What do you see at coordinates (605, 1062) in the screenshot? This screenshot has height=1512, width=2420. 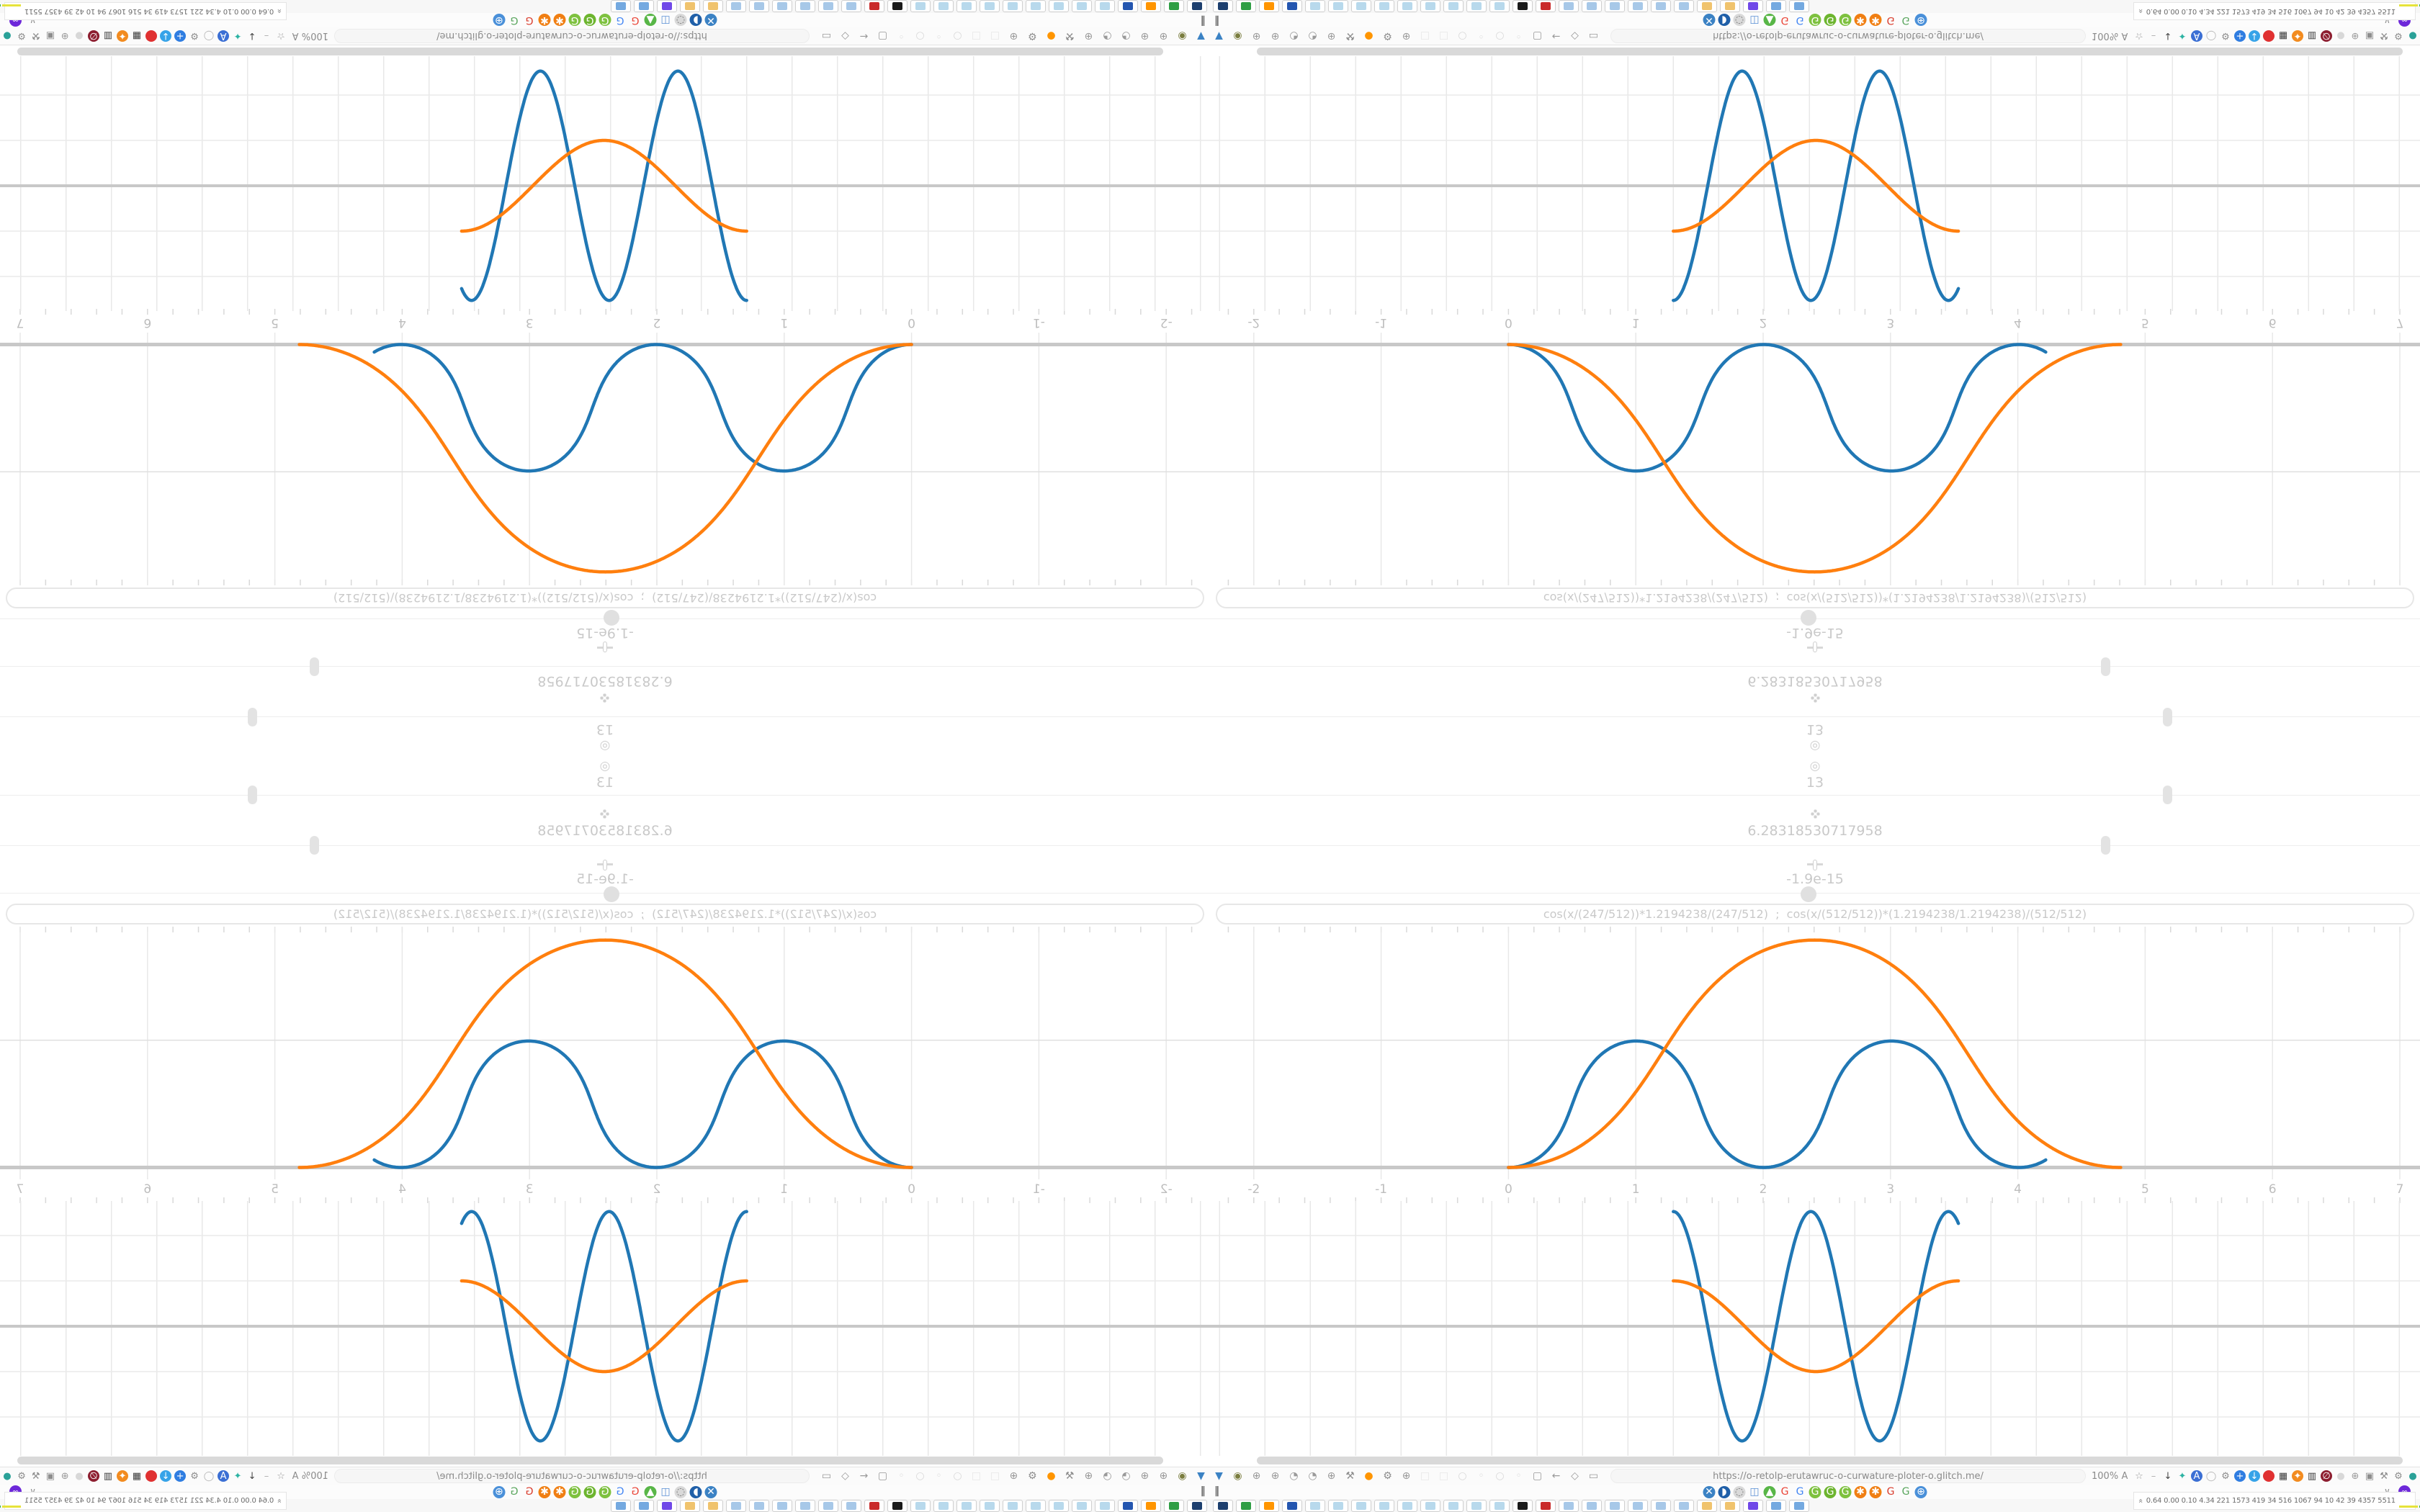 I see `curve-plot-canvas: -2 -1 0 1 2 3 4 5 6 7` at bounding box center [605, 1062].